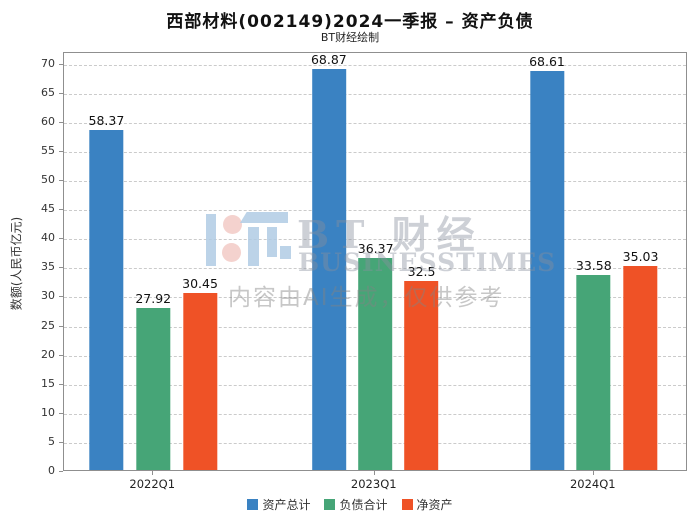 The image size is (700, 524). I want to click on y-tick-label: 25, so click(48, 325).